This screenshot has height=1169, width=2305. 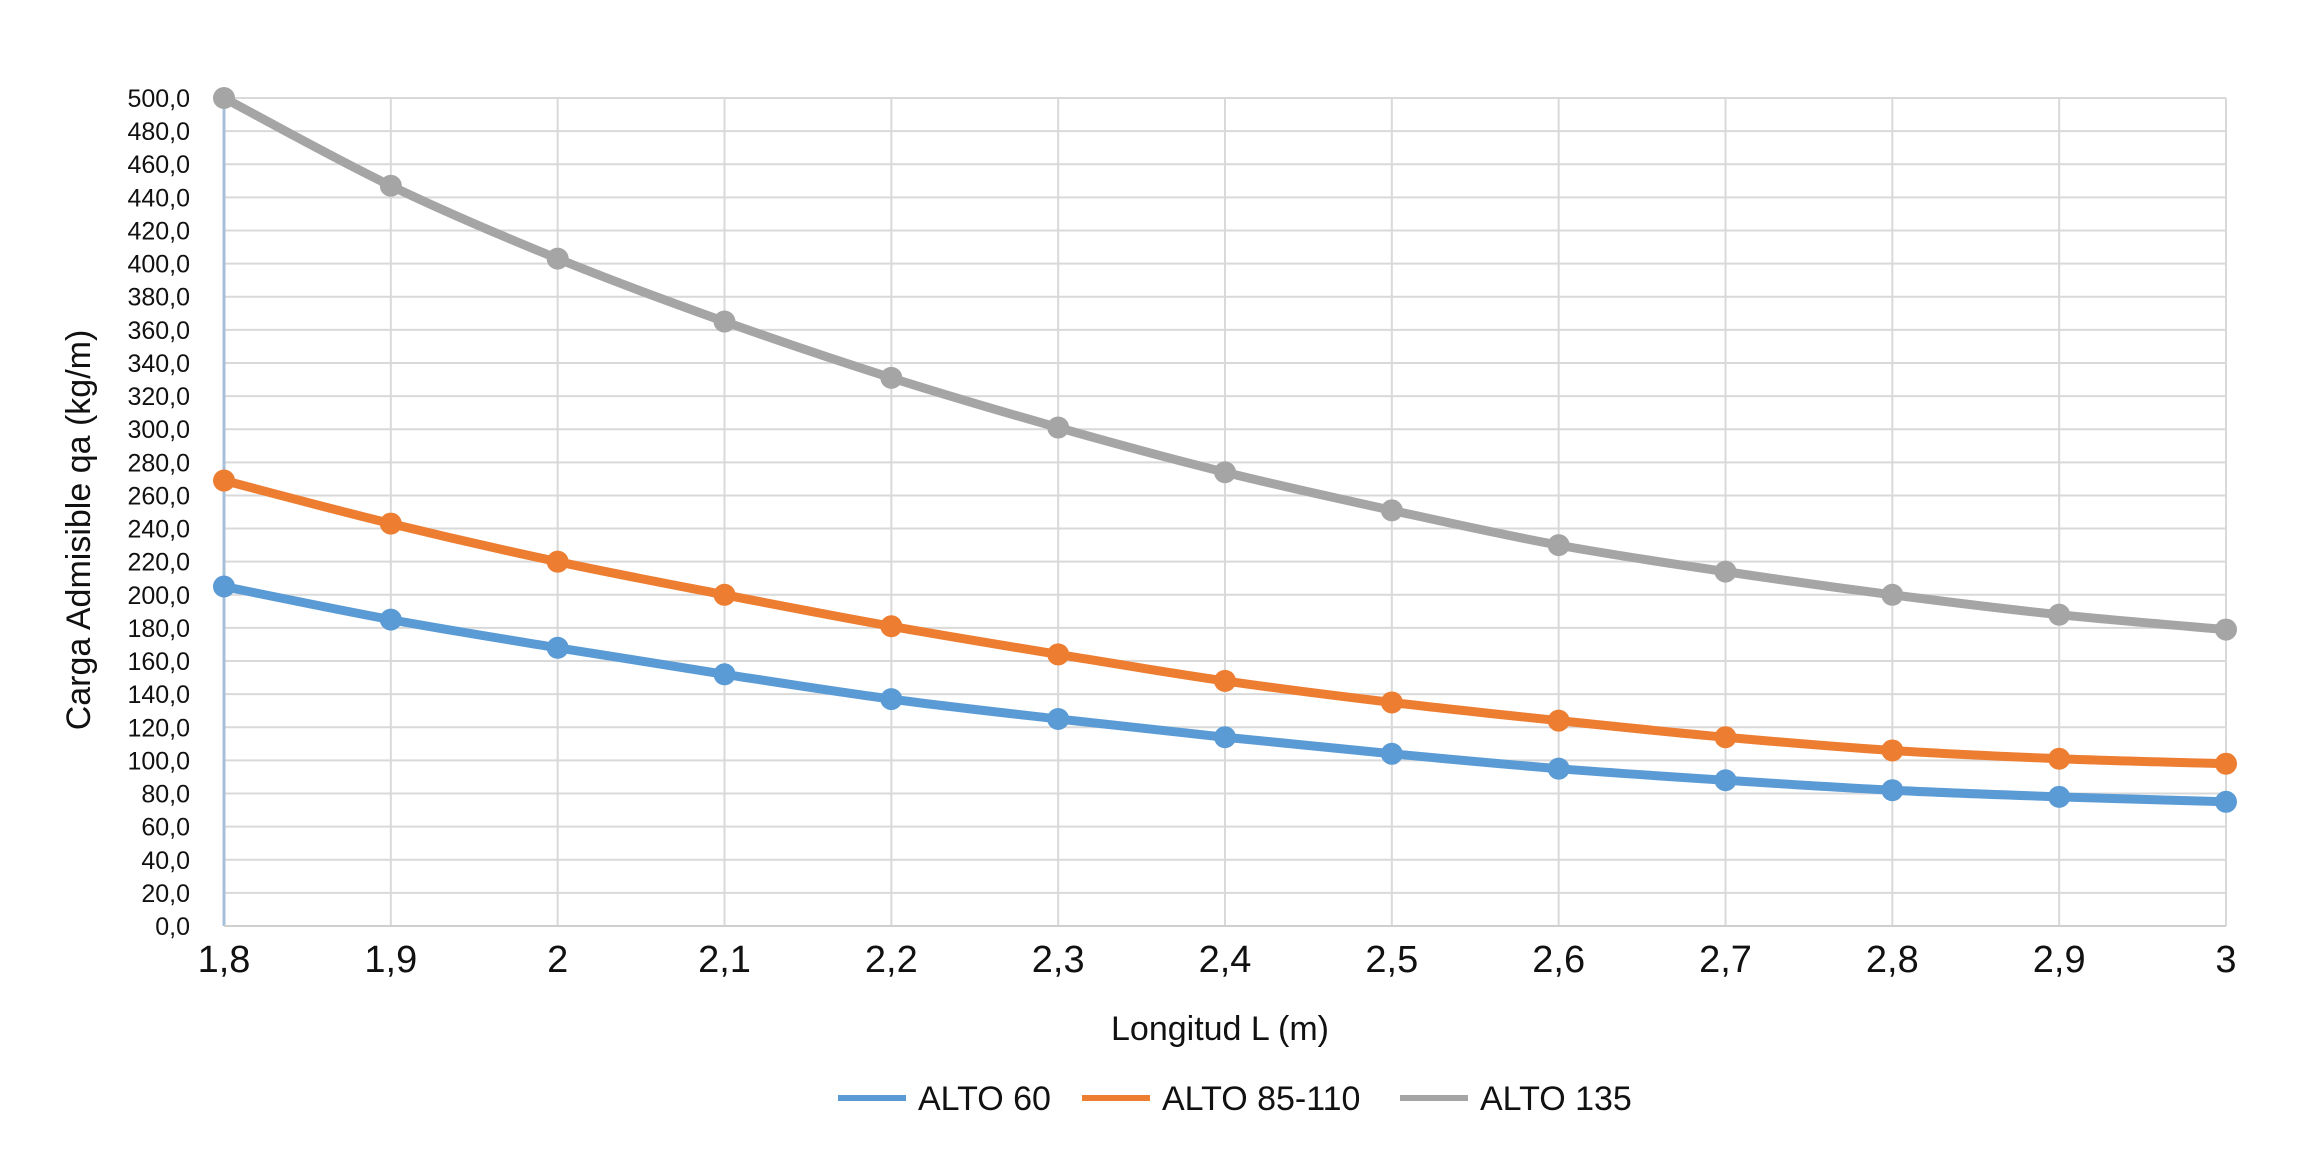 I want to click on legend-label-alto-60: ALTO 60, so click(x=984, y=1099).